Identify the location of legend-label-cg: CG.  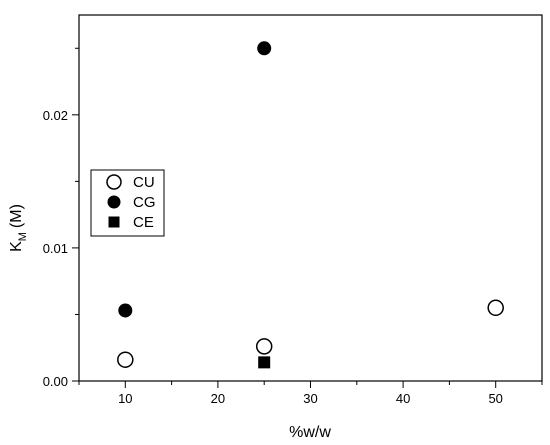
(144, 202).